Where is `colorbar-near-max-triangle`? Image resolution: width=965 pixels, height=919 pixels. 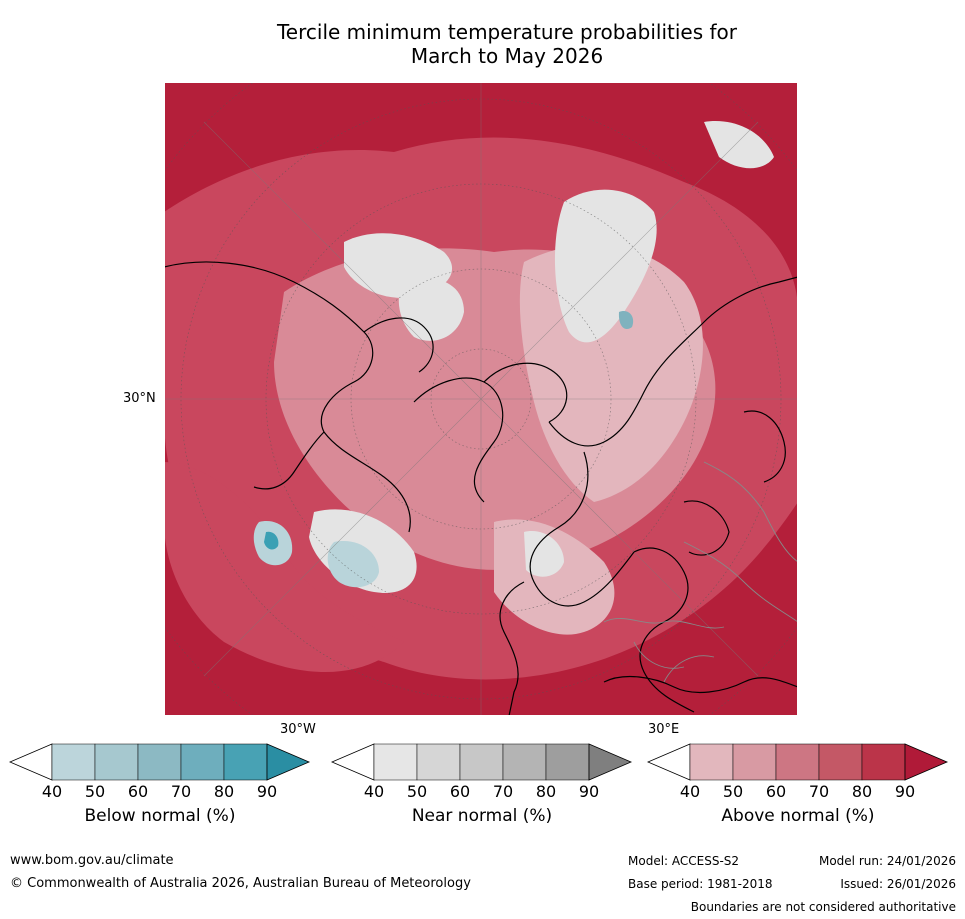 colorbar-near-max-triangle is located at coordinates (610, 762).